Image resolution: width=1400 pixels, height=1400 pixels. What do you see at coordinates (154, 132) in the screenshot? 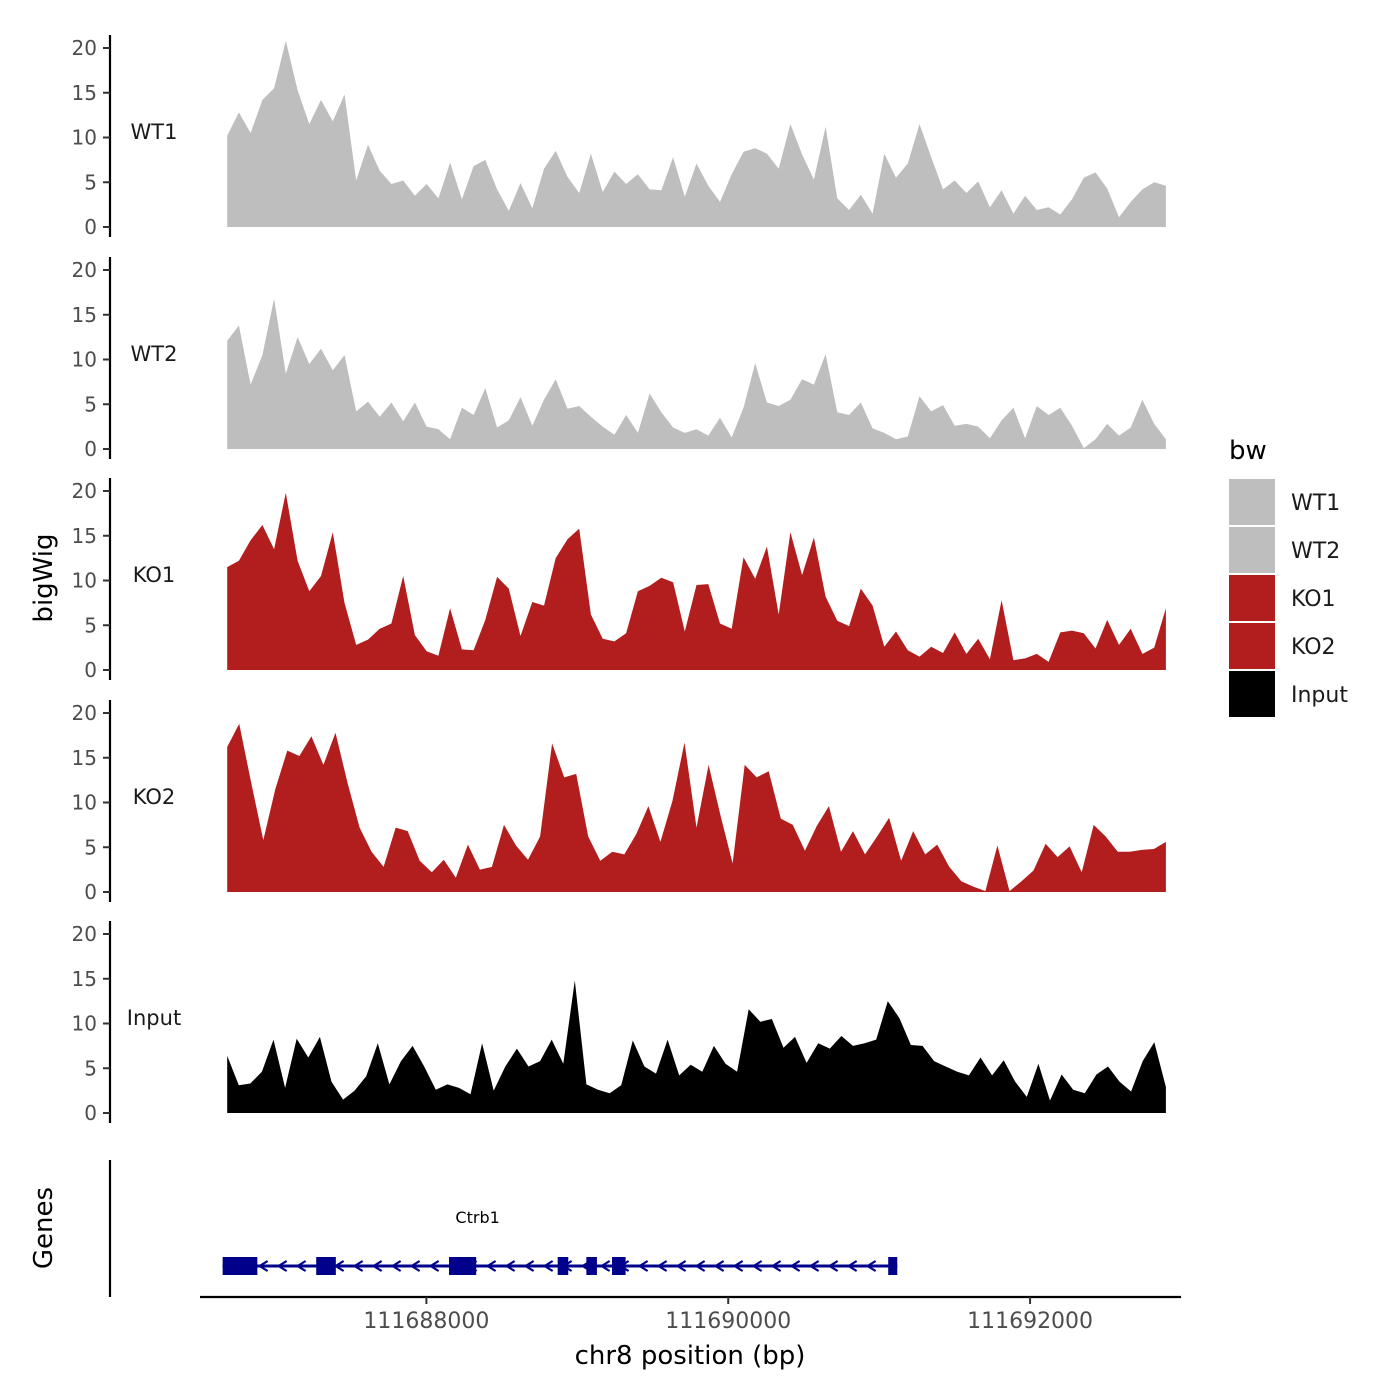
I see `track-label: WT1` at bounding box center [154, 132].